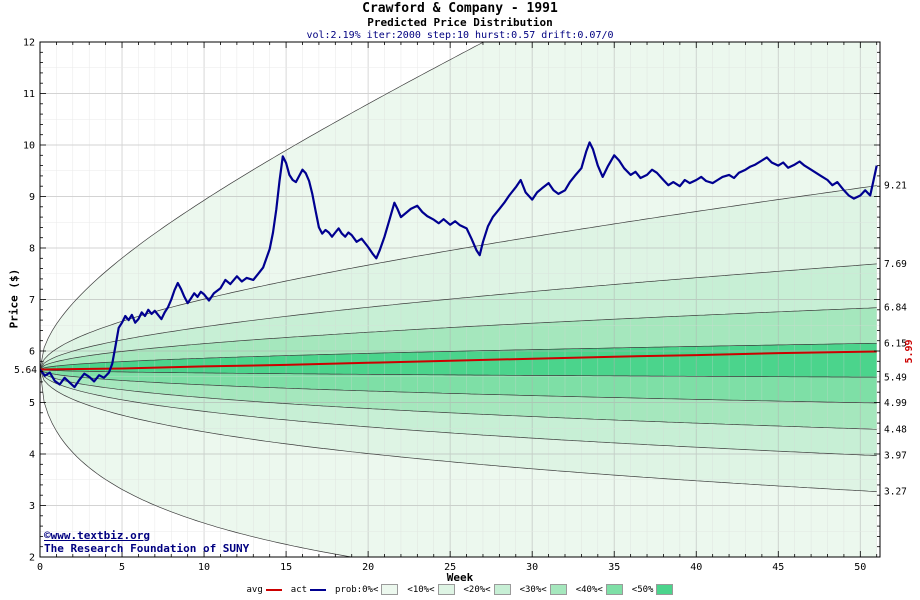  What do you see at coordinates (460, 577) in the screenshot?
I see `x-axis-label: Week` at bounding box center [460, 577].